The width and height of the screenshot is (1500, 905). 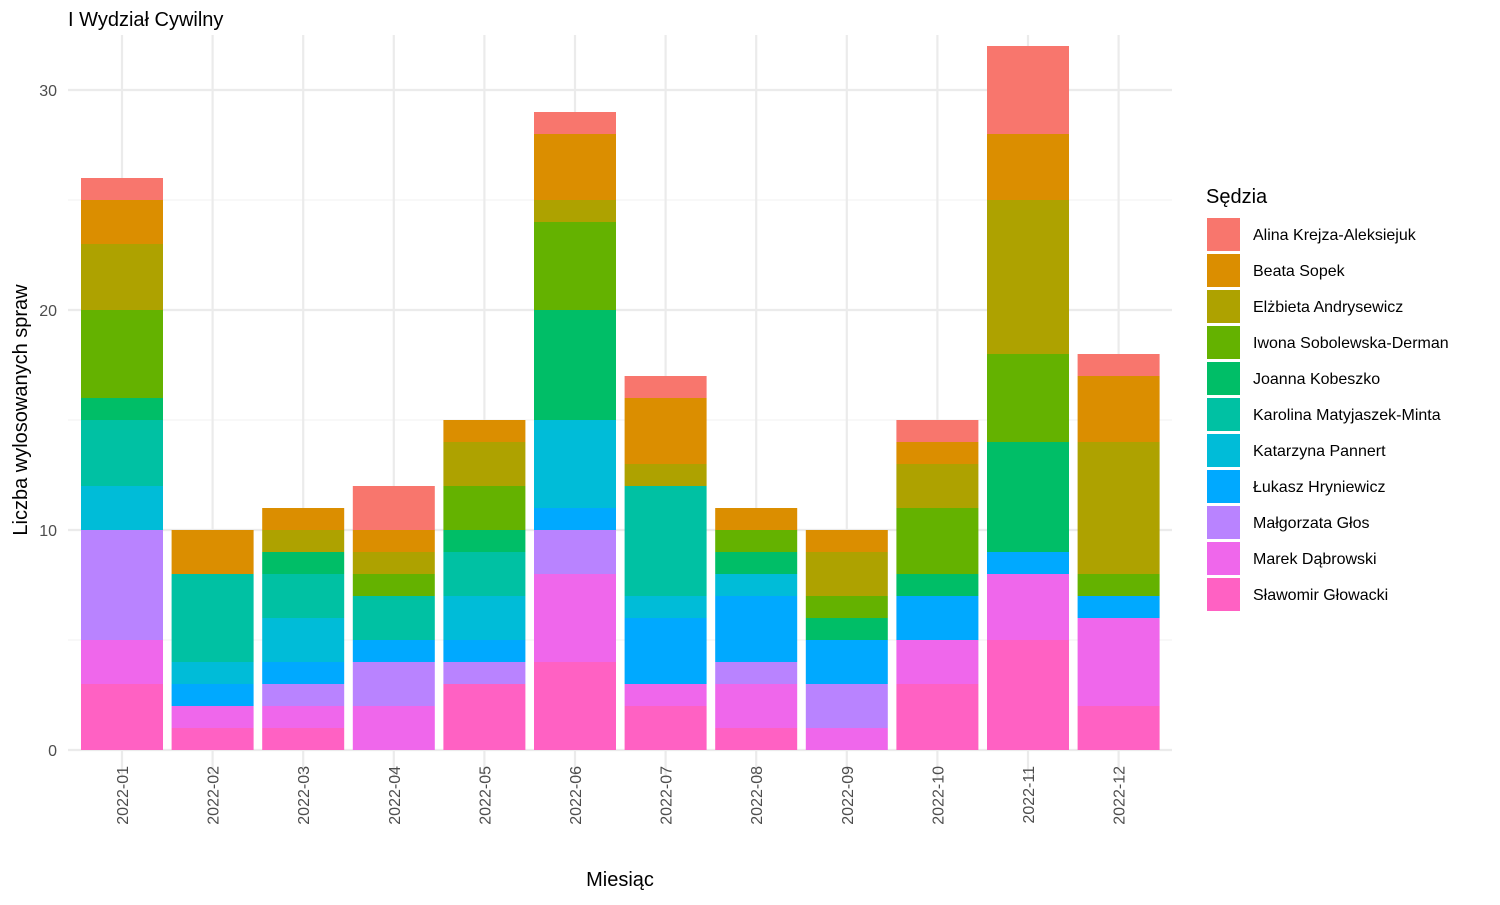 I want to click on bar-segment: Beata Sopek · 2022-10: 1, so click(x=937, y=453).